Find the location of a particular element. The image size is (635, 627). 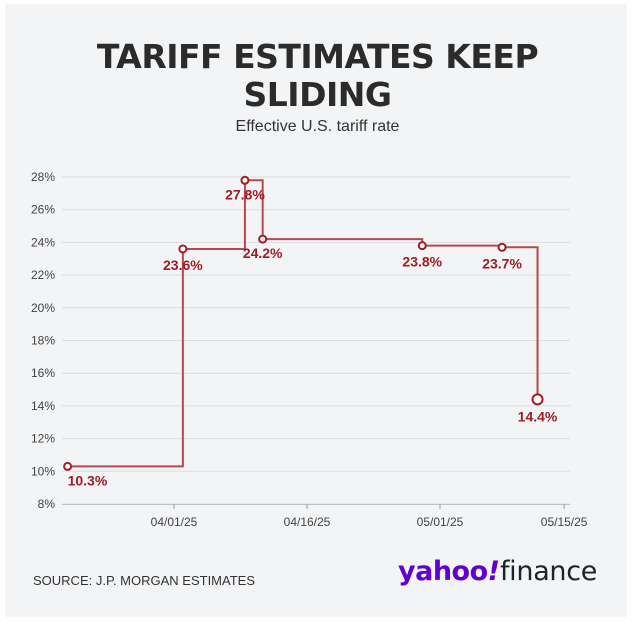

source-note: SOURCE: J.P. MORGAN ESTIMATES is located at coordinates (144, 580).